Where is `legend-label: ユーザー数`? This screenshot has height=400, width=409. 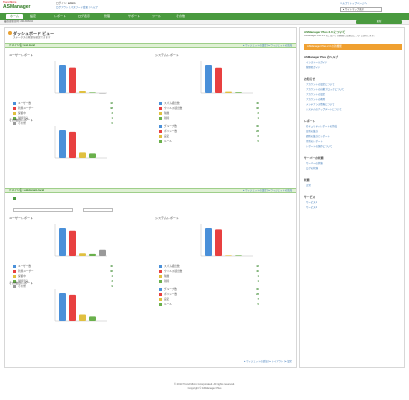 legend-label: ユーザー数 is located at coordinates (24, 266).